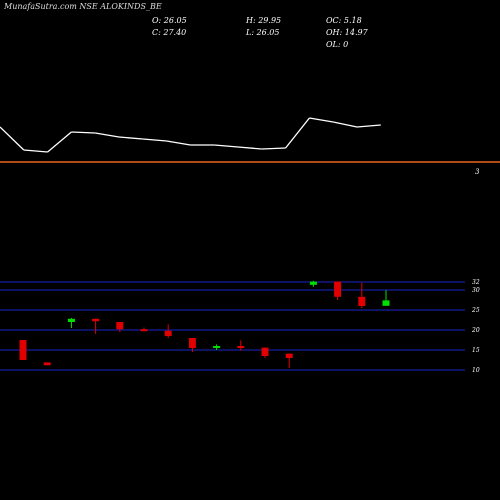 Image resolution: width=500 pixels, height=500 pixels. Describe the element at coordinates (476, 290) in the screenshot. I see `y-tick-label: 30` at that location.